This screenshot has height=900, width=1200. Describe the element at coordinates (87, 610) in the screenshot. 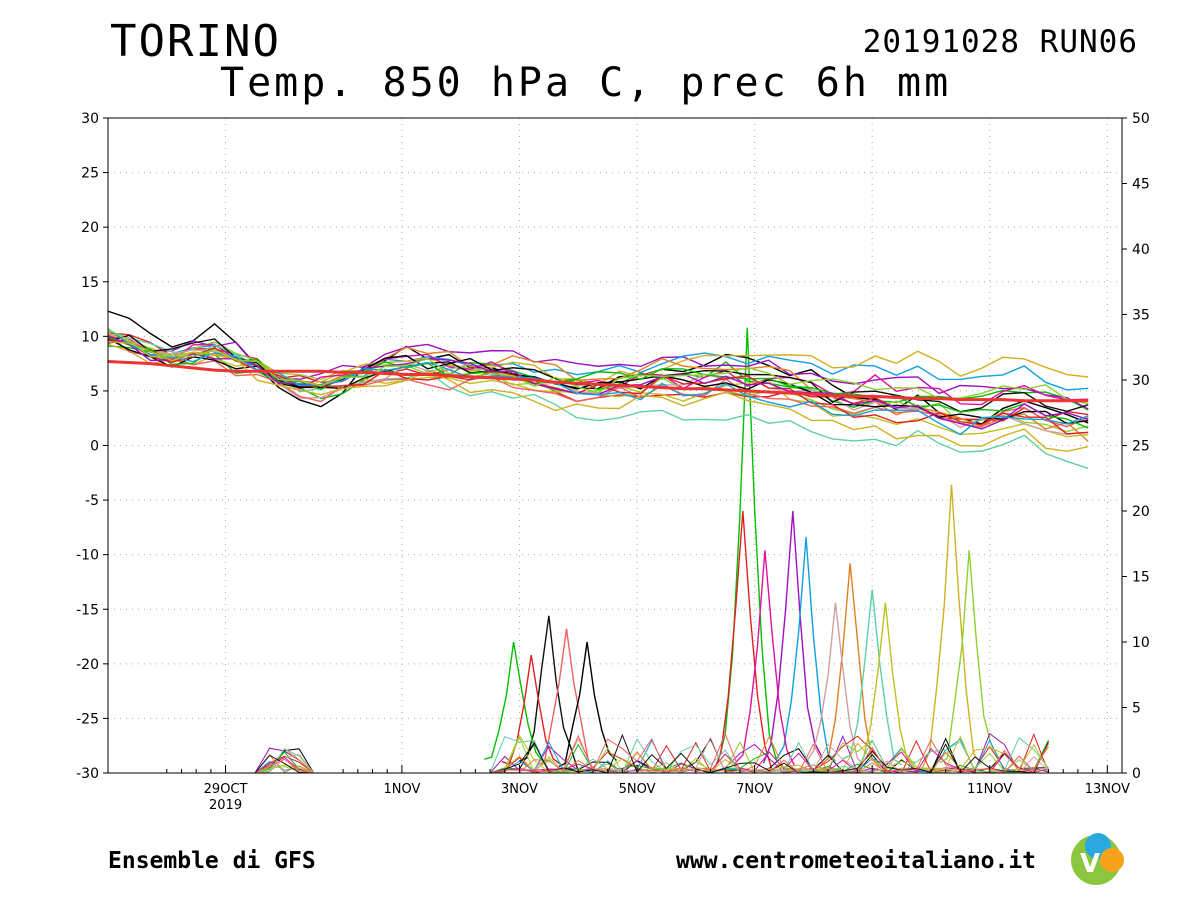

I see `y-left-tick-label: -15` at that location.